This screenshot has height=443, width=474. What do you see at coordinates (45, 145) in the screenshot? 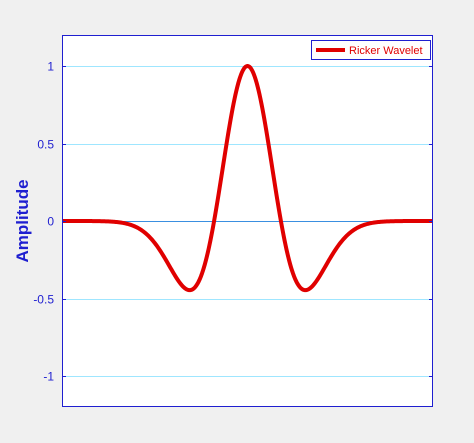
I see `y-tick-label: 0.5` at bounding box center [45, 145].